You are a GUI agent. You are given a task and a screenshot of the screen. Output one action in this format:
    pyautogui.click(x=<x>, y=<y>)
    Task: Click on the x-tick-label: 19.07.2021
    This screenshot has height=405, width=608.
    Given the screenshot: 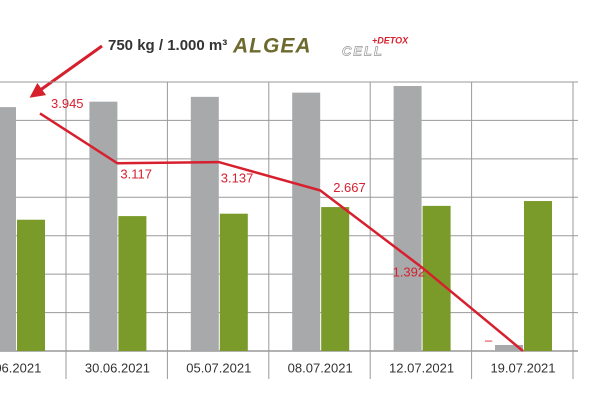 What is the action you would take?
    pyautogui.click(x=522, y=367)
    